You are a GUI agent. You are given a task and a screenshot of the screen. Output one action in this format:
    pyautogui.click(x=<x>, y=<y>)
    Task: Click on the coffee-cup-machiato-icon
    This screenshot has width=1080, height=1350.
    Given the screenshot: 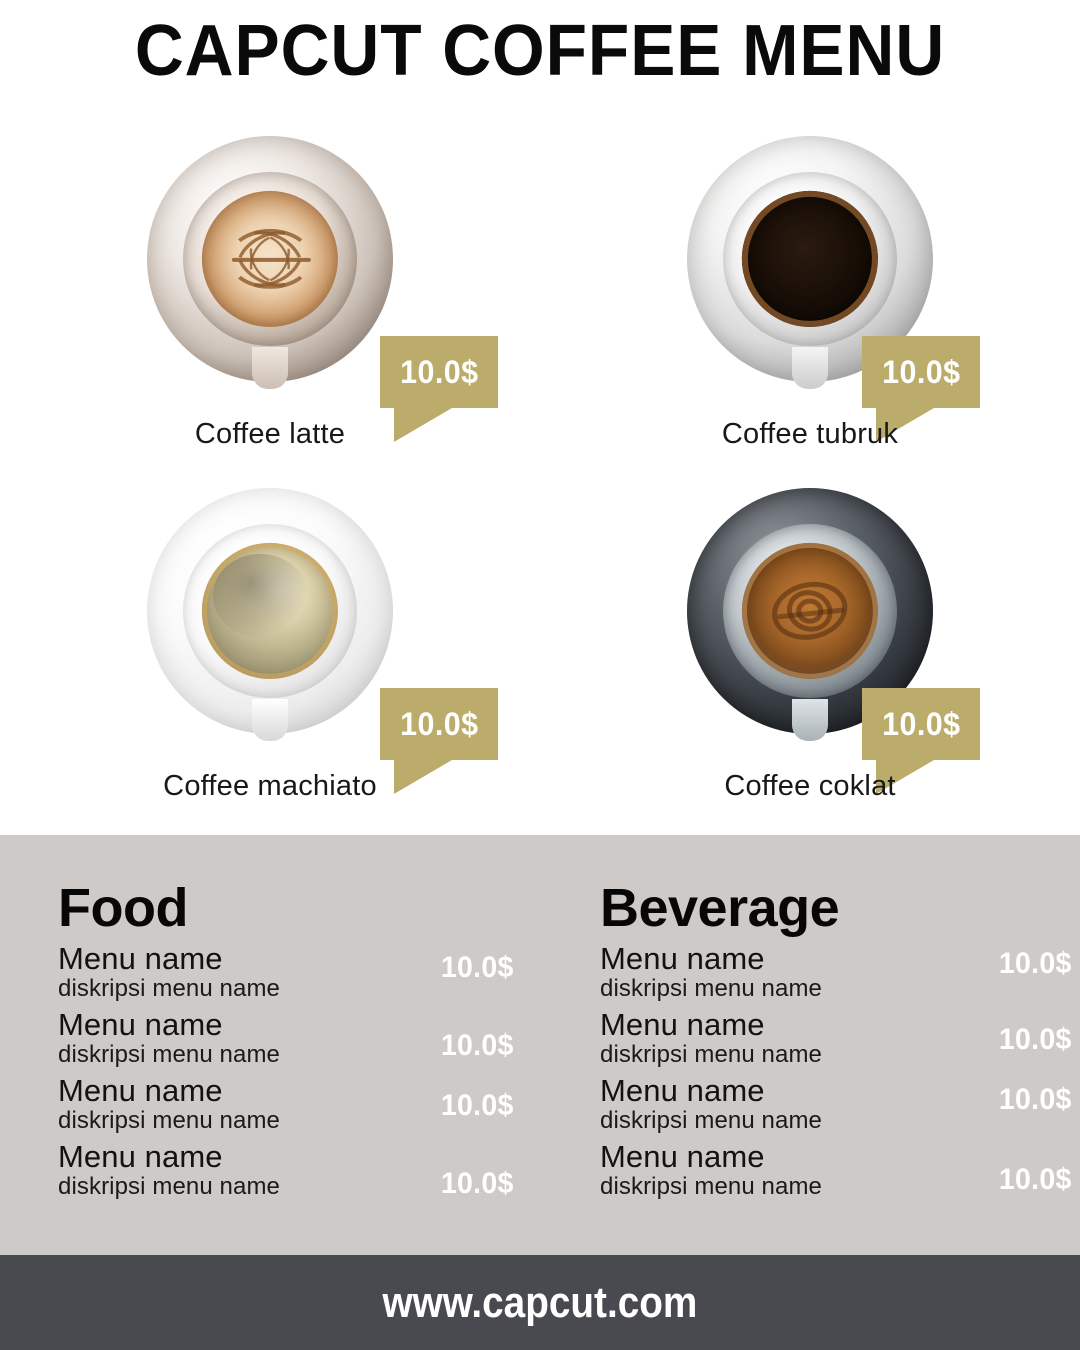 What is the action you would take?
    pyautogui.click(x=270, y=614)
    